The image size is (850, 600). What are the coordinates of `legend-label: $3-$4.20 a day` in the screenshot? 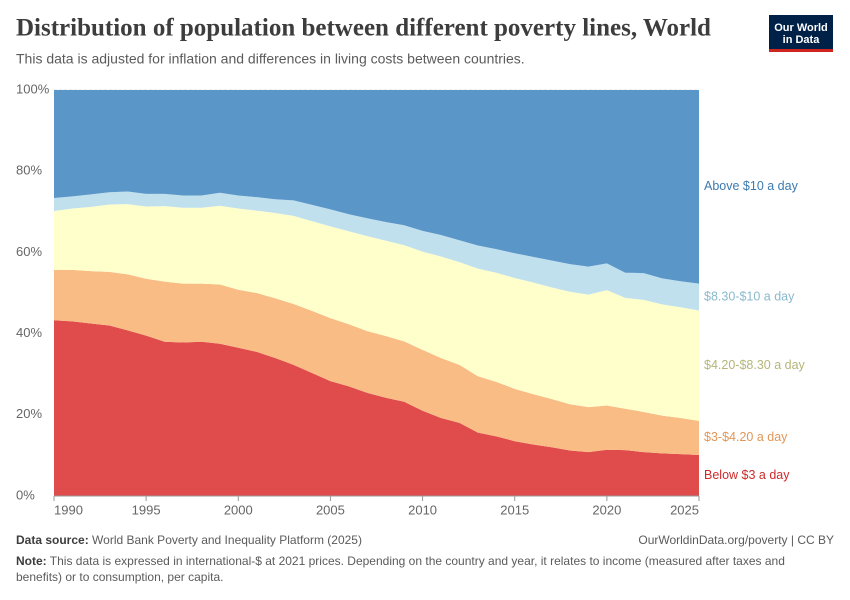 It's located at (746, 437).